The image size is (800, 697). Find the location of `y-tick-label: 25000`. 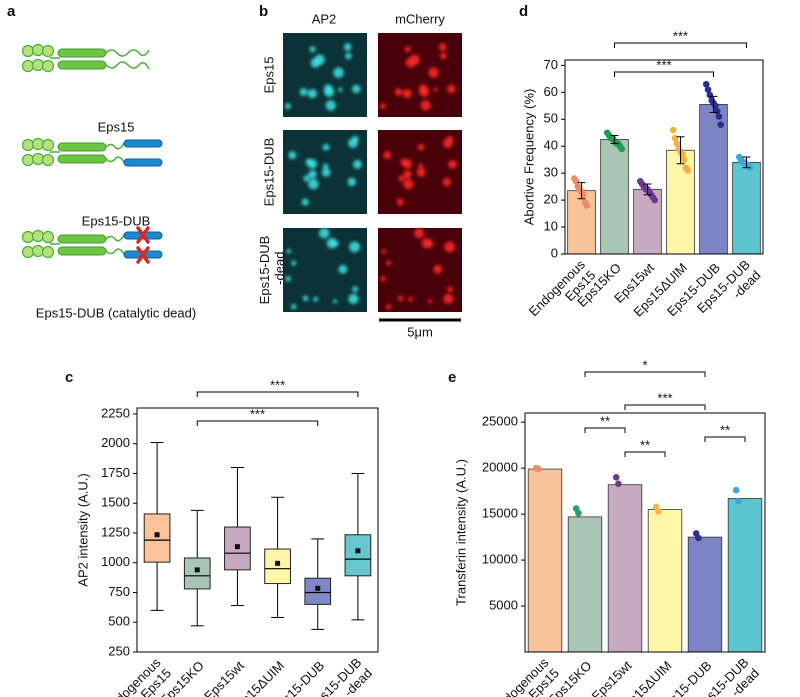

y-tick-label: 25000 is located at coordinates (500, 421).